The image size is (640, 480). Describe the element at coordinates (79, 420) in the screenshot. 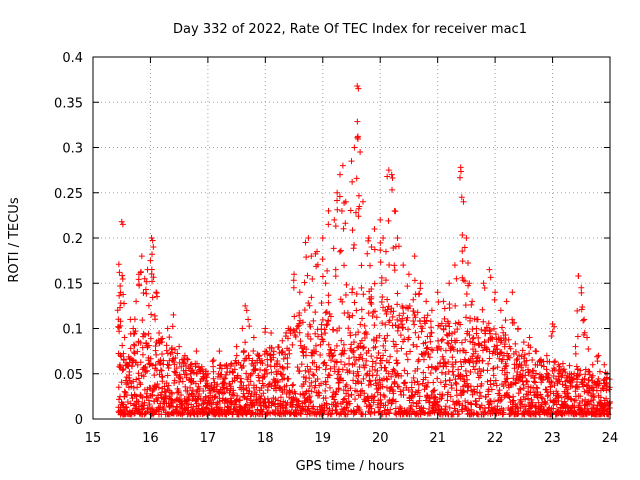

I see `y-tick-label: 0` at that location.